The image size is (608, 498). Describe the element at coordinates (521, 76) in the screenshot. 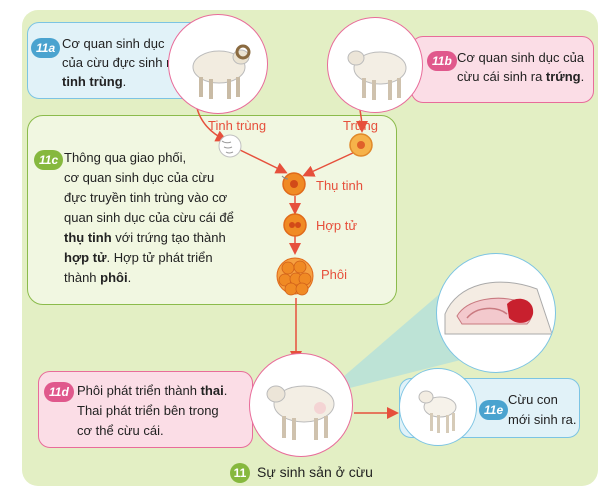

I see `text-11b-line2: cừu cái sinh ra trứng.` at that location.